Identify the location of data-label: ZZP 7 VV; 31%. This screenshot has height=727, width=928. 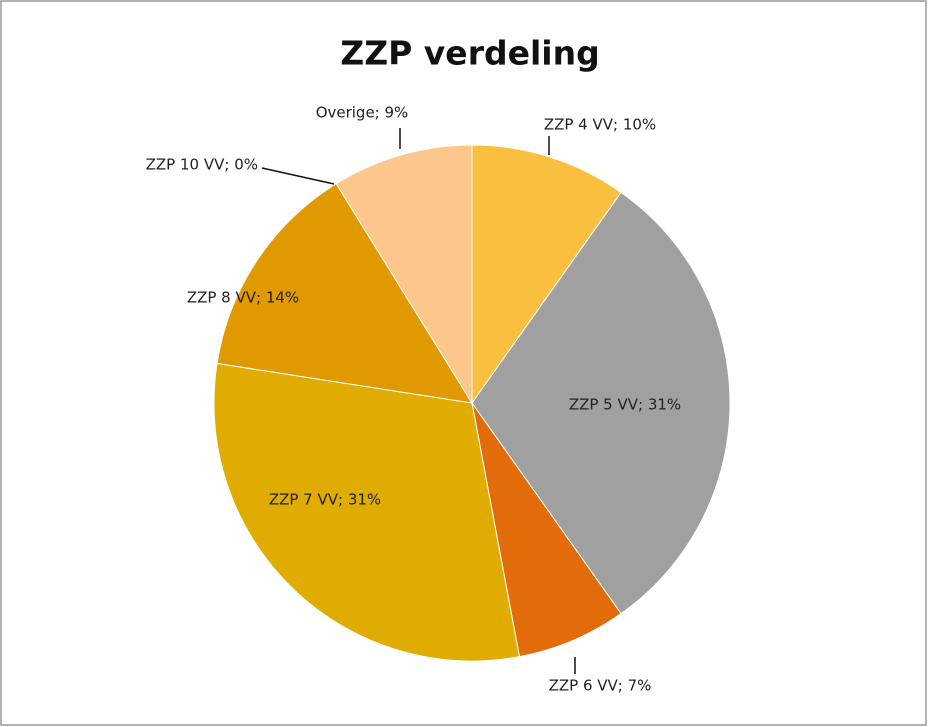
(325, 500).